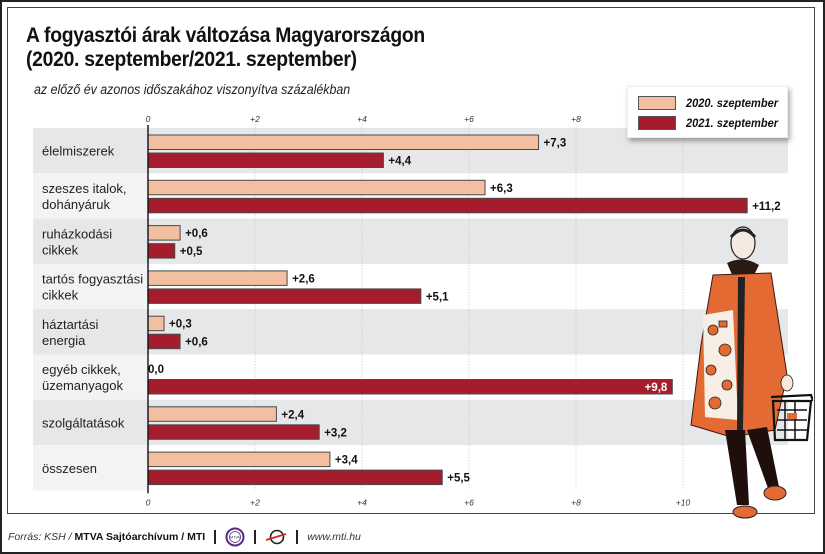 The width and height of the screenshot is (825, 554). What do you see at coordinates (576, 502) in the screenshot?
I see `x-tick-label-bottom: +8` at bounding box center [576, 502].